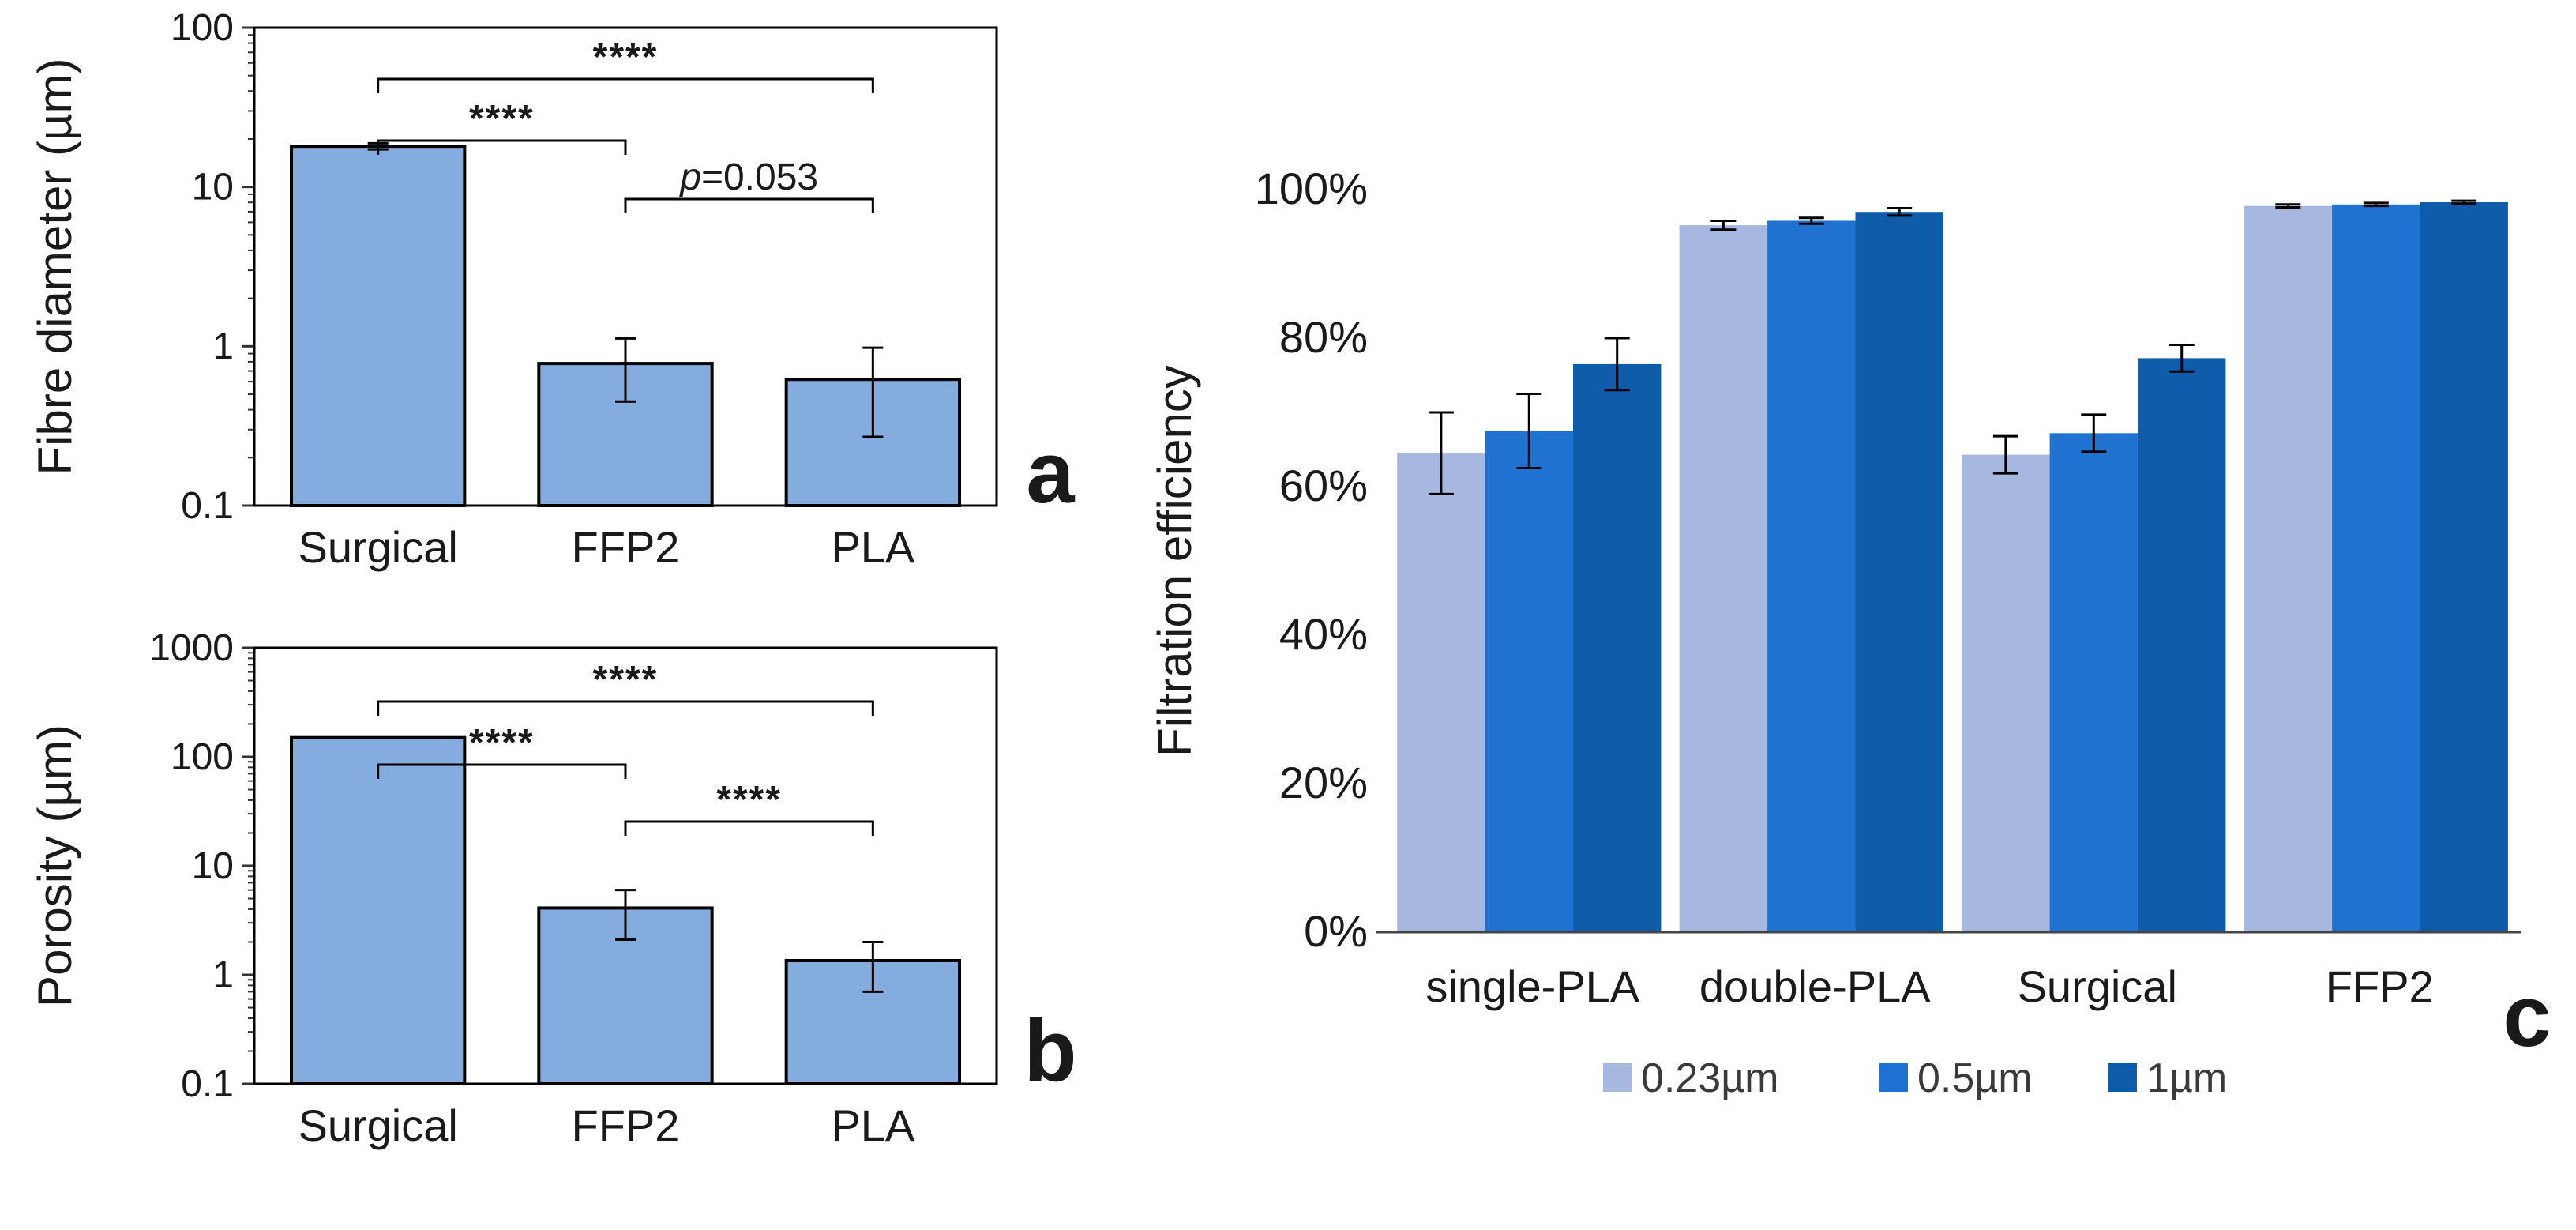  What do you see at coordinates (2186, 1078) in the screenshot?
I see `legend-label: 1µm` at bounding box center [2186, 1078].